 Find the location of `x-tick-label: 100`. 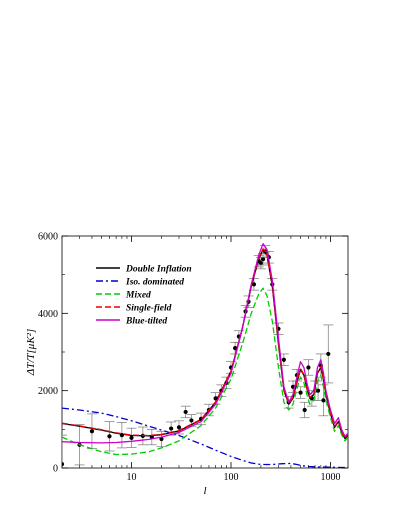

x-tick-label: 100 is located at coordinates (231, 477).